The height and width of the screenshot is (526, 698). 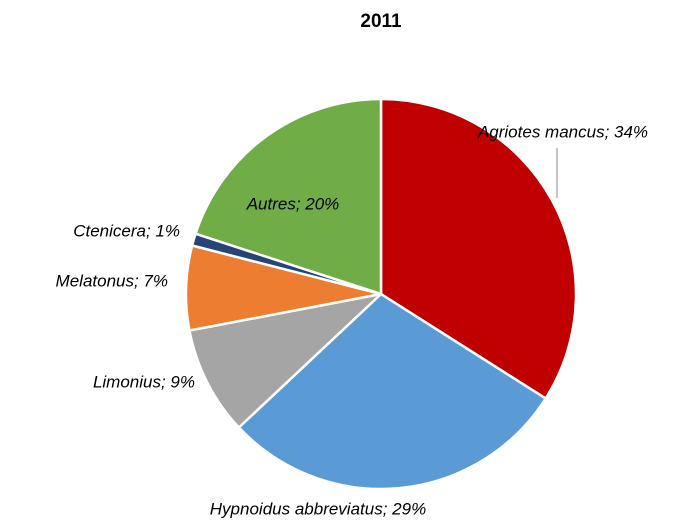 I want to click on data-label: Agriotes mancus; 34%, so click(x=562, y=131).